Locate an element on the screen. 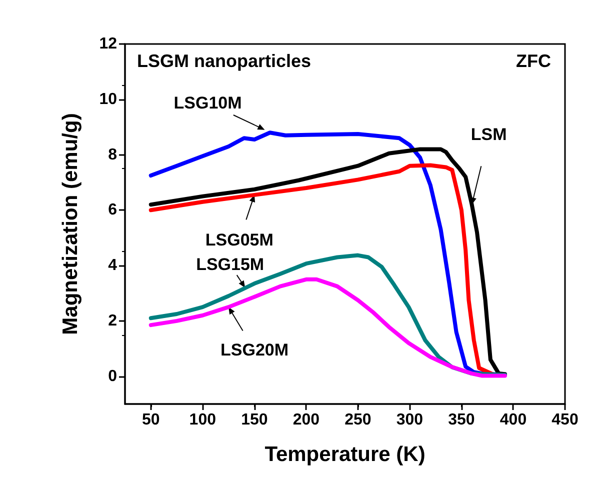  annotation: LSM is located at coordinates (488, 134).